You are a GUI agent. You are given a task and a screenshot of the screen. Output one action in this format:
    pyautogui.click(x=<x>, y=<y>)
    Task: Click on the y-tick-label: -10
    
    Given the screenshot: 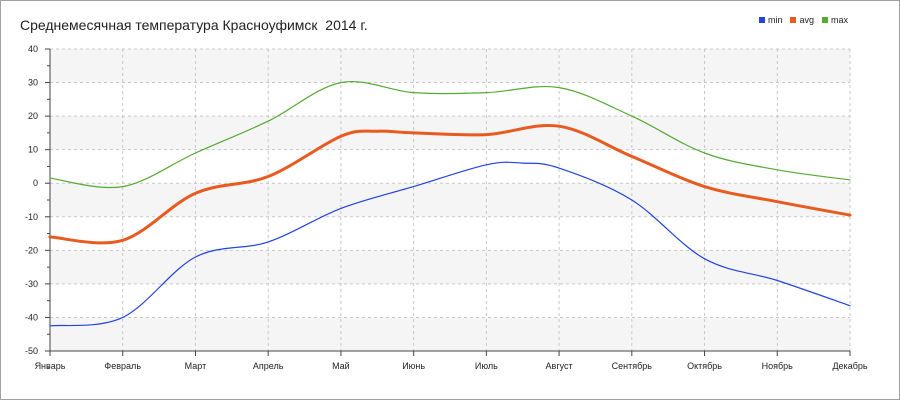 What is the action you would take?
    pyautogui.click(x=31, y=217)
    